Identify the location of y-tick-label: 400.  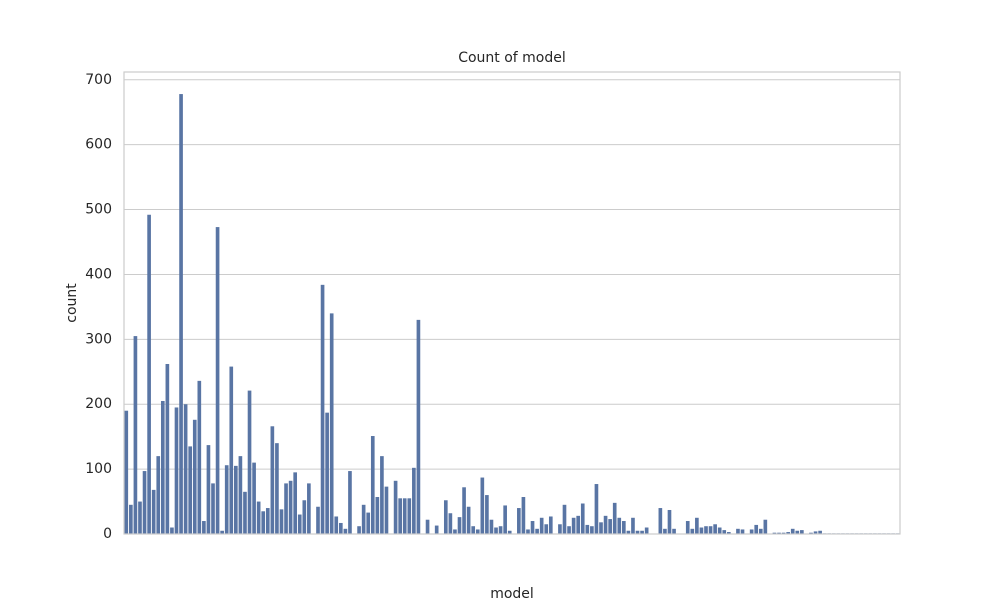
(98, 274).